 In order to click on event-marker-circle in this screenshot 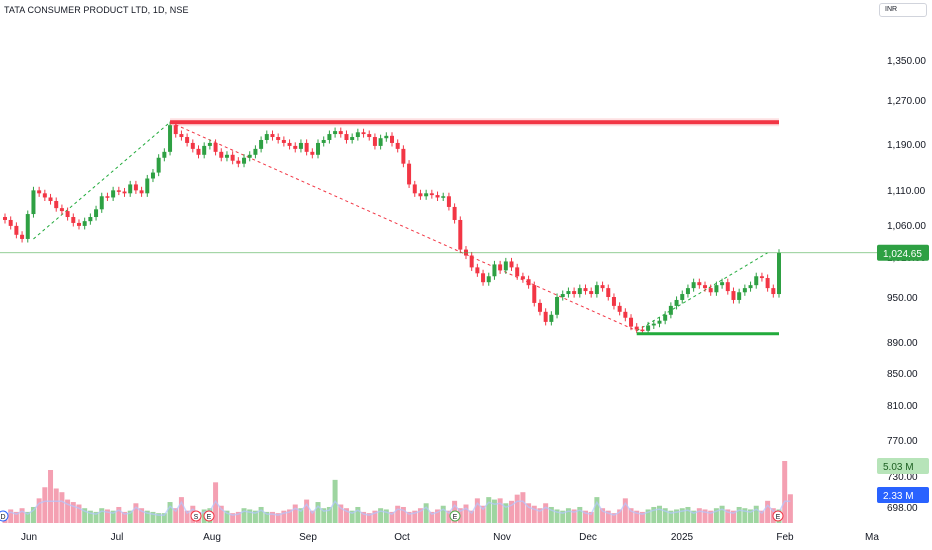, I will do `click(209, 516)`.